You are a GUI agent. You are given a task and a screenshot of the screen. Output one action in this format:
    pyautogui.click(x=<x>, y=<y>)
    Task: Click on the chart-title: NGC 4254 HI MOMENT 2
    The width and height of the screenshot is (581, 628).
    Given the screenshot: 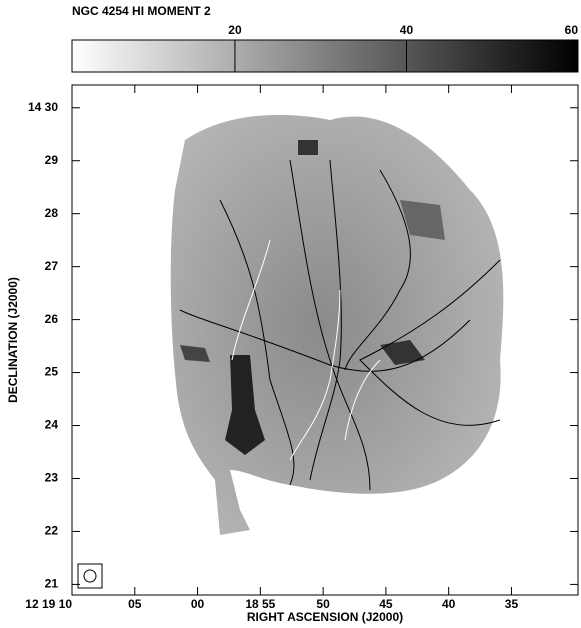 What is the action you would take?
    pyautogui.click(x=141, y=11)
    